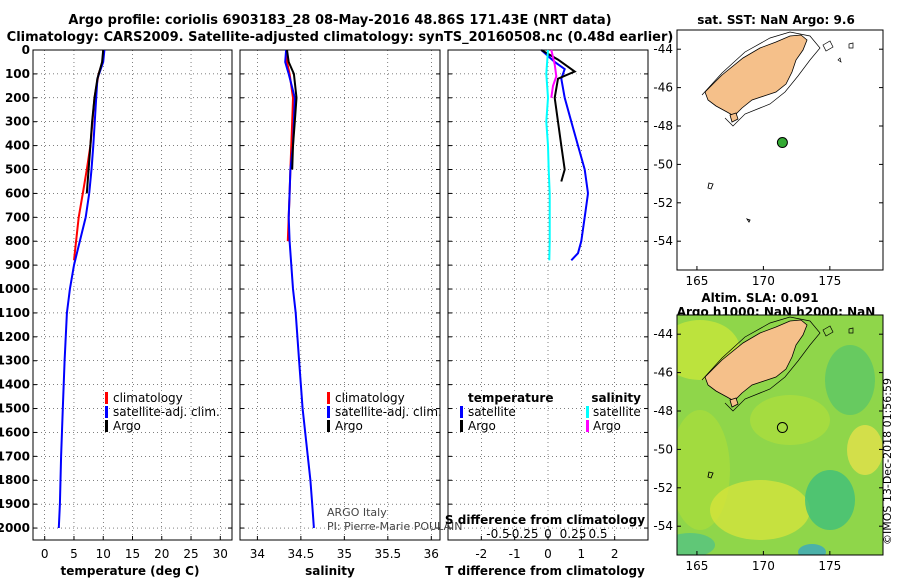 The height and width of the screenshot is (580, 900). What do you see at coordinates (17, 122) in the screenshot?
I see `depth-tick-label: 300` at bounding box center [17, 122].